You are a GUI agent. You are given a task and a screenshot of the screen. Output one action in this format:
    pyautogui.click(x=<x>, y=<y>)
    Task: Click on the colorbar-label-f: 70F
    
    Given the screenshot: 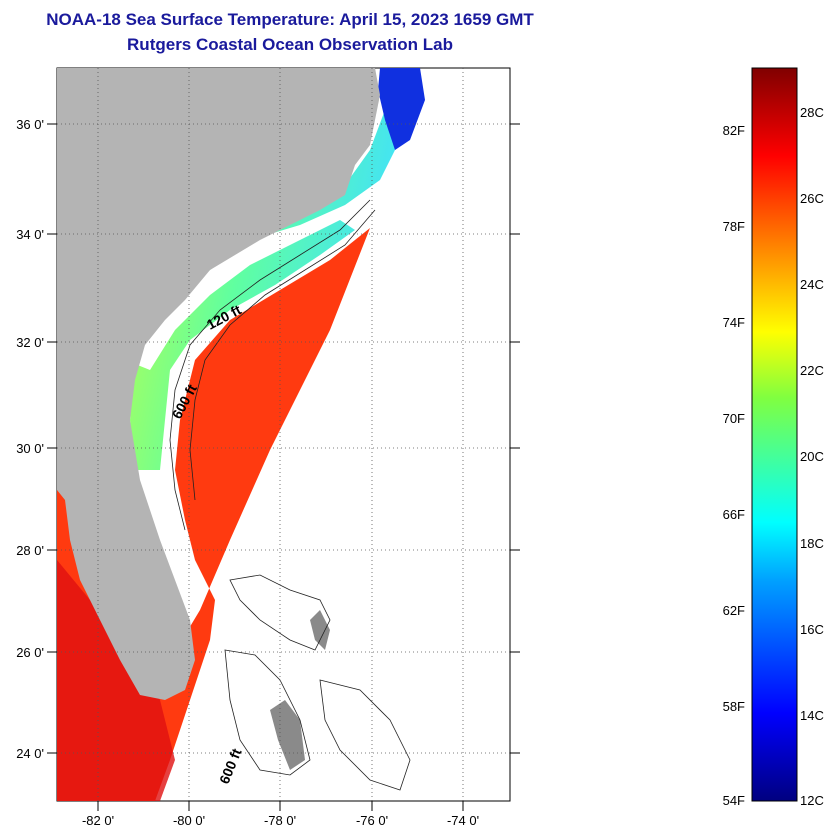 What is the action you would take?
    pyautogui.click(x=734, y=418)
    